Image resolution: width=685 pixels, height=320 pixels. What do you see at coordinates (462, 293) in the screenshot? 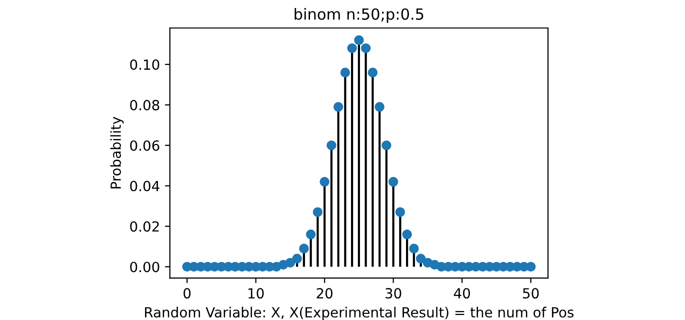
I see `x-tick-label: 40` at bounding box center [462, 293].